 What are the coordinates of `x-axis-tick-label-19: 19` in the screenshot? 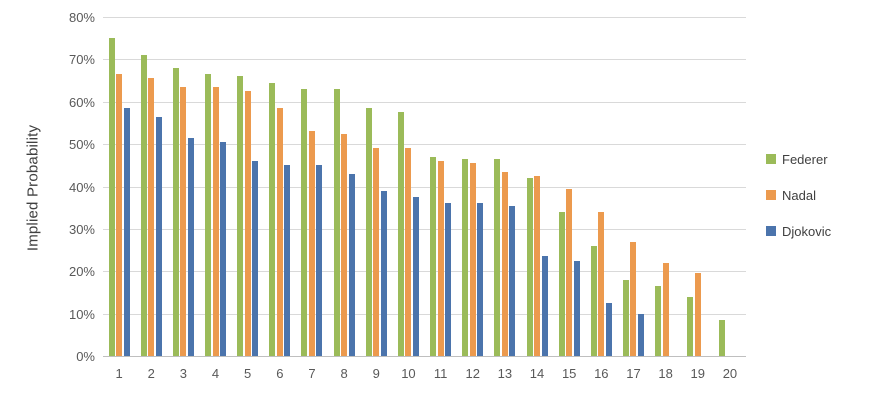 It's located at (697, 373).